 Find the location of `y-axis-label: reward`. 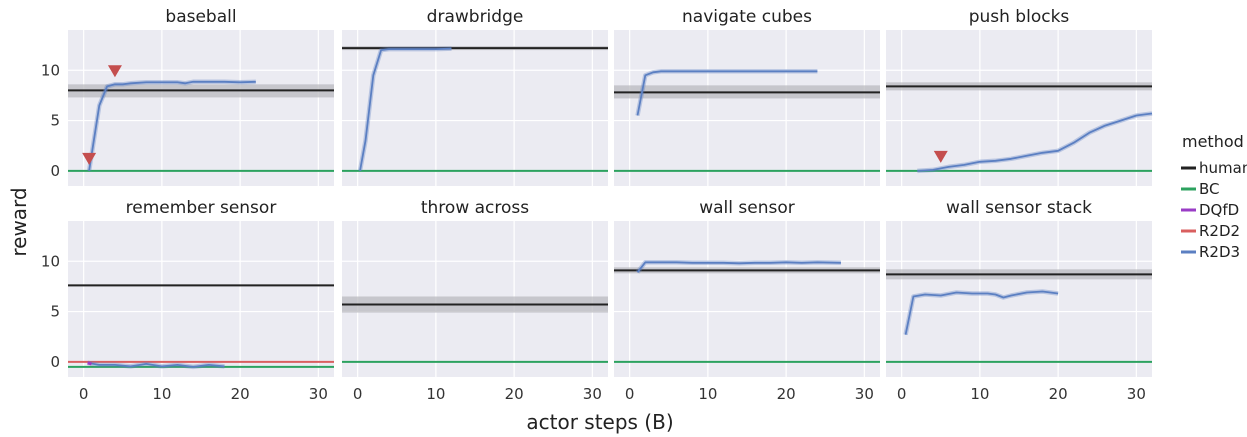

y-axis-label: reward is located at coordinates (19, 221).